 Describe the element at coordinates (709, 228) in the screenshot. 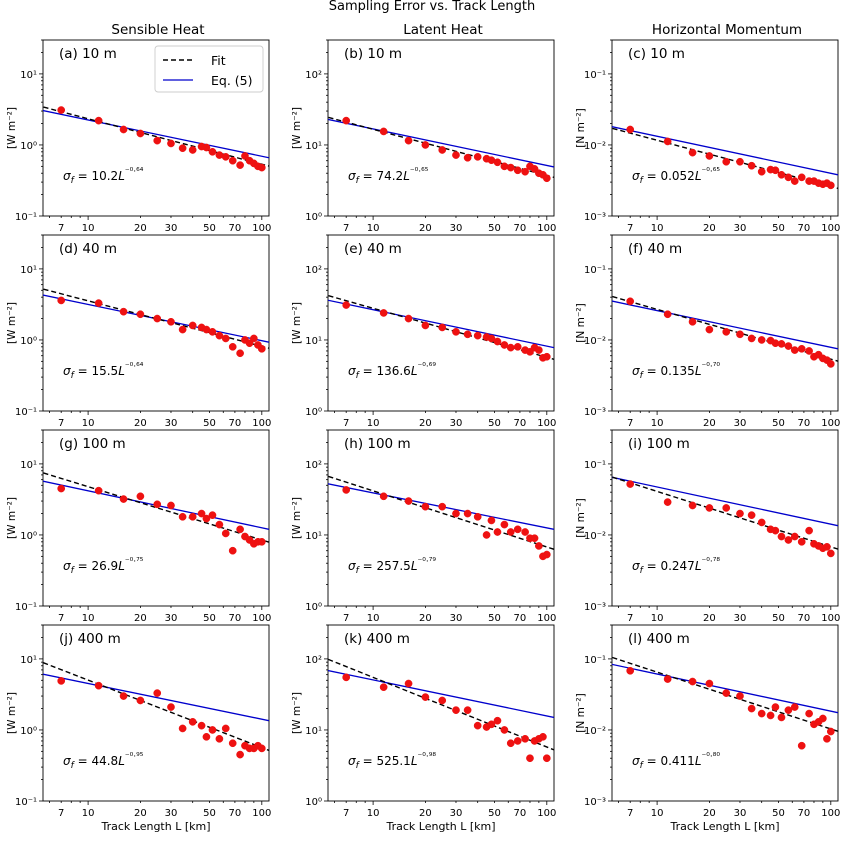

I see `x-tick-label: 20` at that location.